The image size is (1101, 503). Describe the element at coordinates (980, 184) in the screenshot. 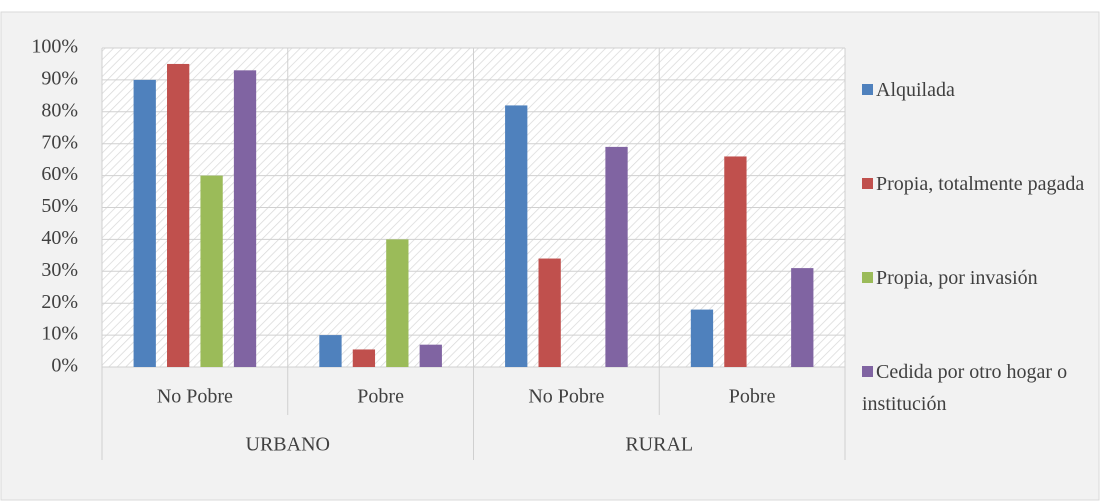

I see `legend-label: Propia, totalmente pagada` at that location.